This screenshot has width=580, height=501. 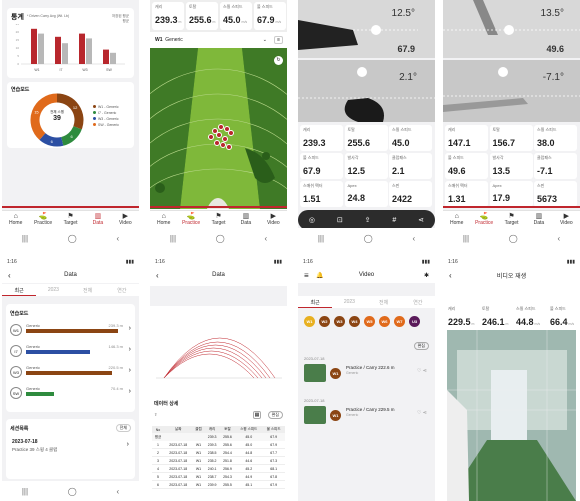 What do you see at coordinates (369, 321) in the screenshot?
I see `club-filter-chip: W5` at bounding box center [369, 321].